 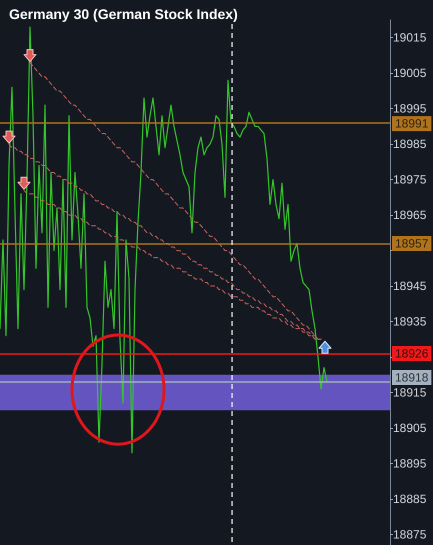 I want to click on y-tick-label: 18905, so click(x=410, y=427).